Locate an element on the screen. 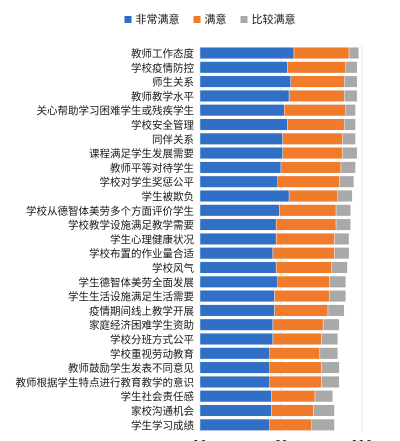  x-tick-label: 110 is located at coordinates (362, 439).